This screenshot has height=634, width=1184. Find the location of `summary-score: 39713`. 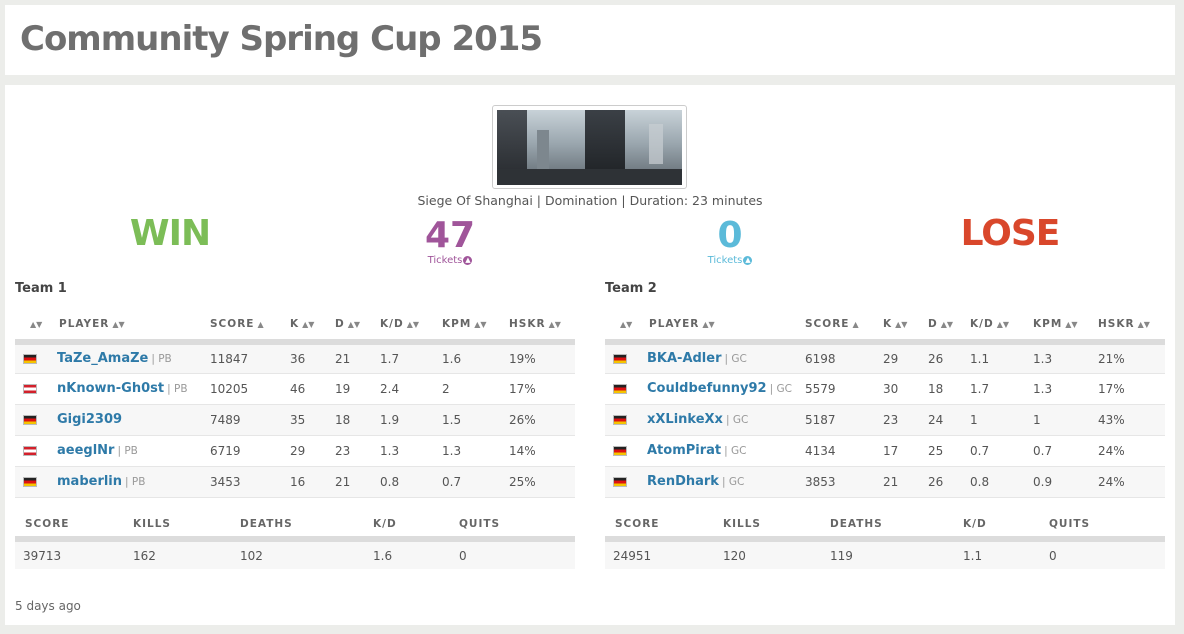

summary-score: 39713 is located at coordinates (74, 554).